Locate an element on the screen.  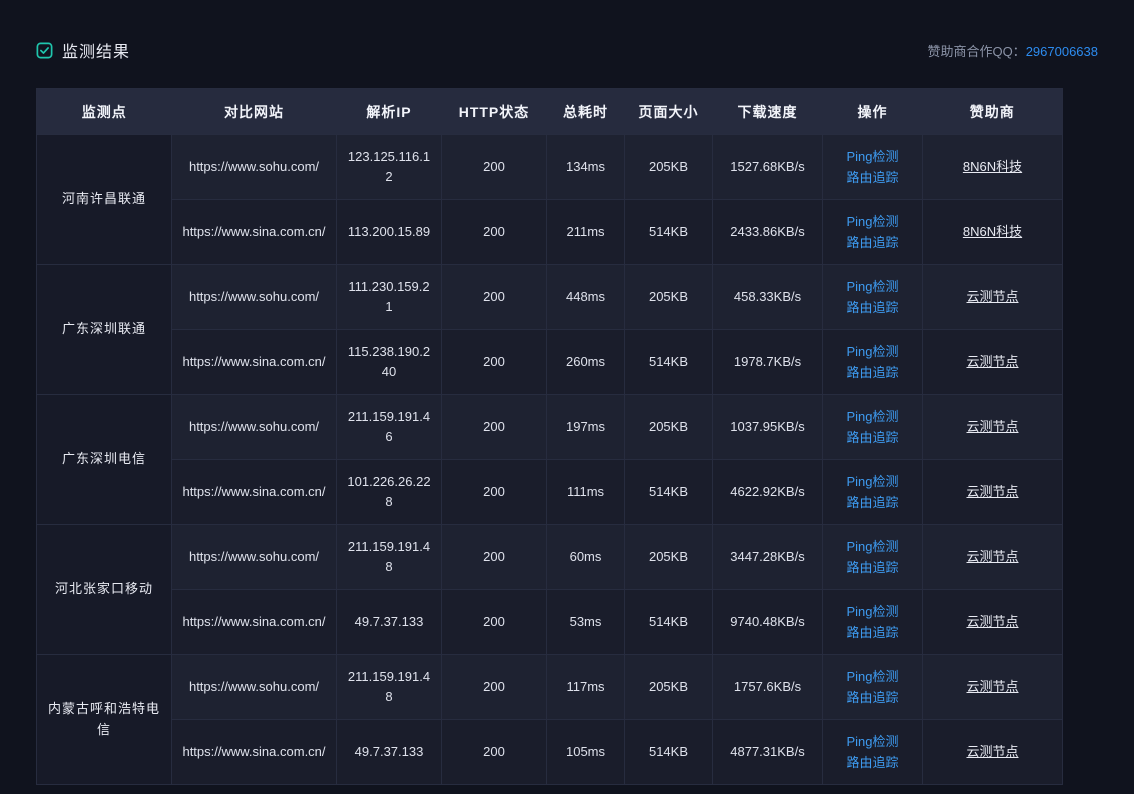
total-time: 448ms is located at coordinates (585, 297).